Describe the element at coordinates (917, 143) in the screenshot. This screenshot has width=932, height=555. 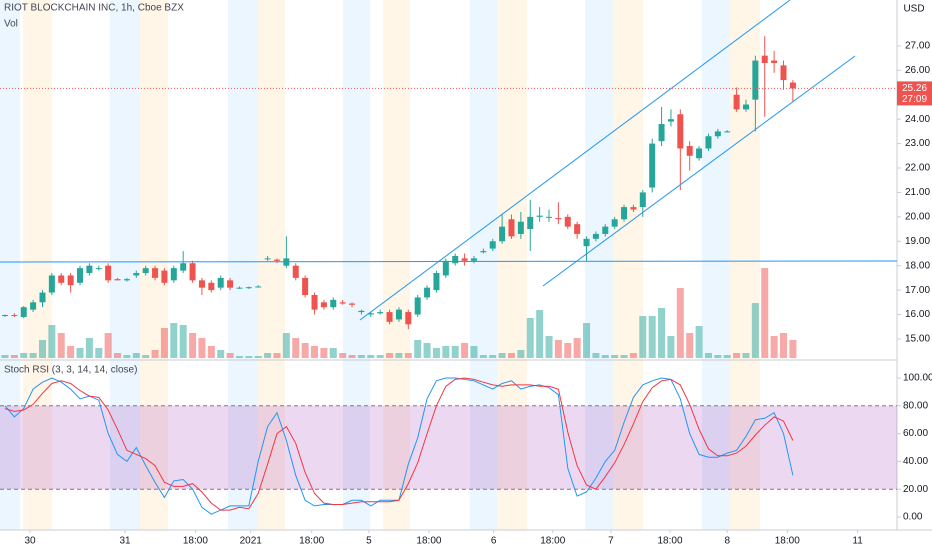
I see `y-tick-label: 23.00` at that location.